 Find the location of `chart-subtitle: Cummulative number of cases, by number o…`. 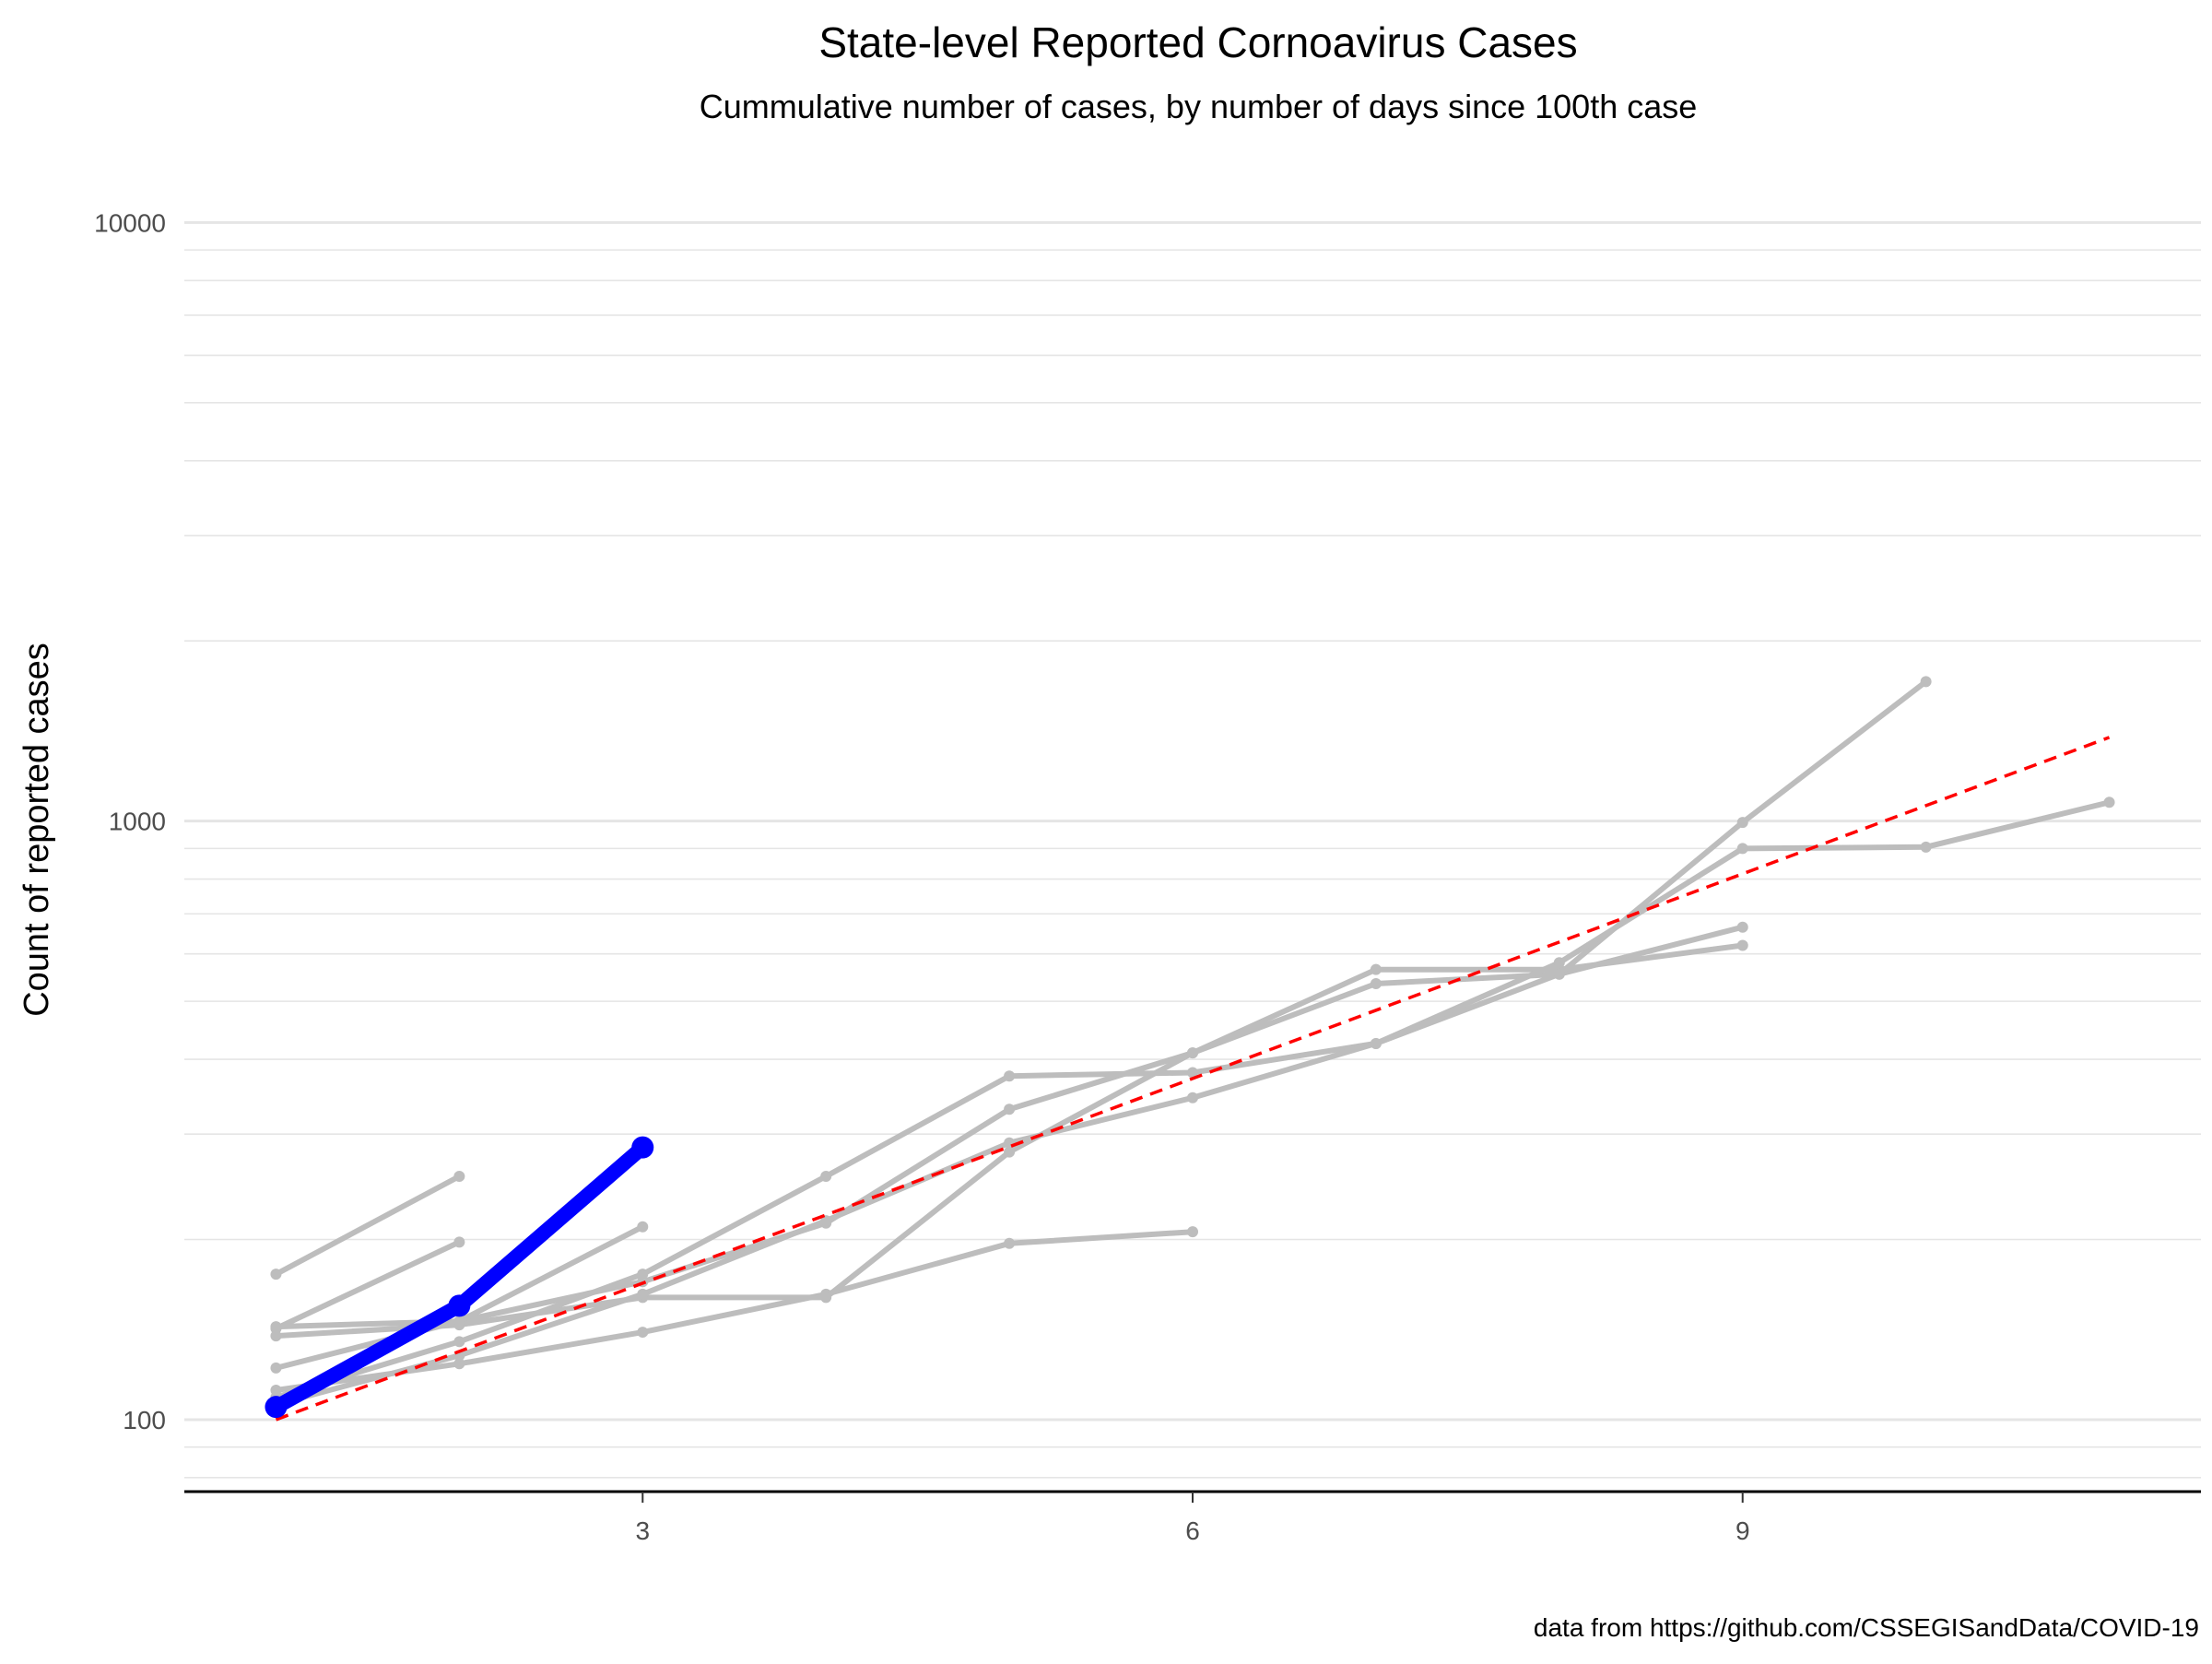

chart-subtitle: Cummulative number of cases, by number o… is located at coordinates (1199, 106).